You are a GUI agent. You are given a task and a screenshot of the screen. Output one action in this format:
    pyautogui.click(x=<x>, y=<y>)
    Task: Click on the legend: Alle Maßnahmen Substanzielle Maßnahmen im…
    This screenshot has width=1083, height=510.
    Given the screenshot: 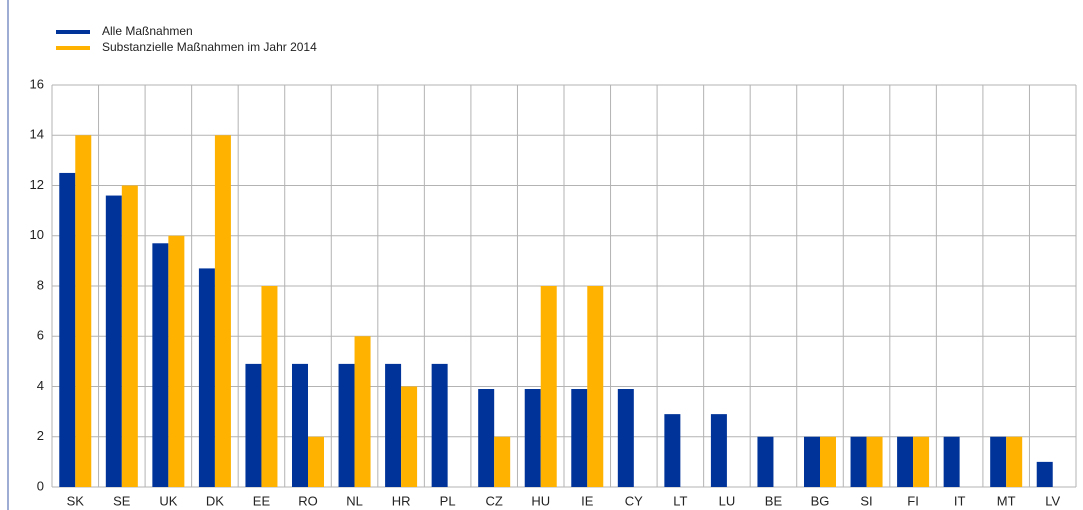 What is the action you would take?
    pyautogui.click(x=186, y=39)
    